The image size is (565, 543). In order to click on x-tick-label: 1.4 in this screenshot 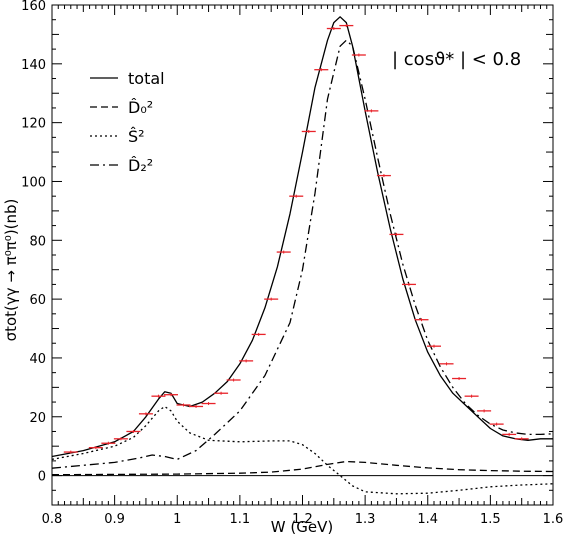, I will do `click(427, 519)`.